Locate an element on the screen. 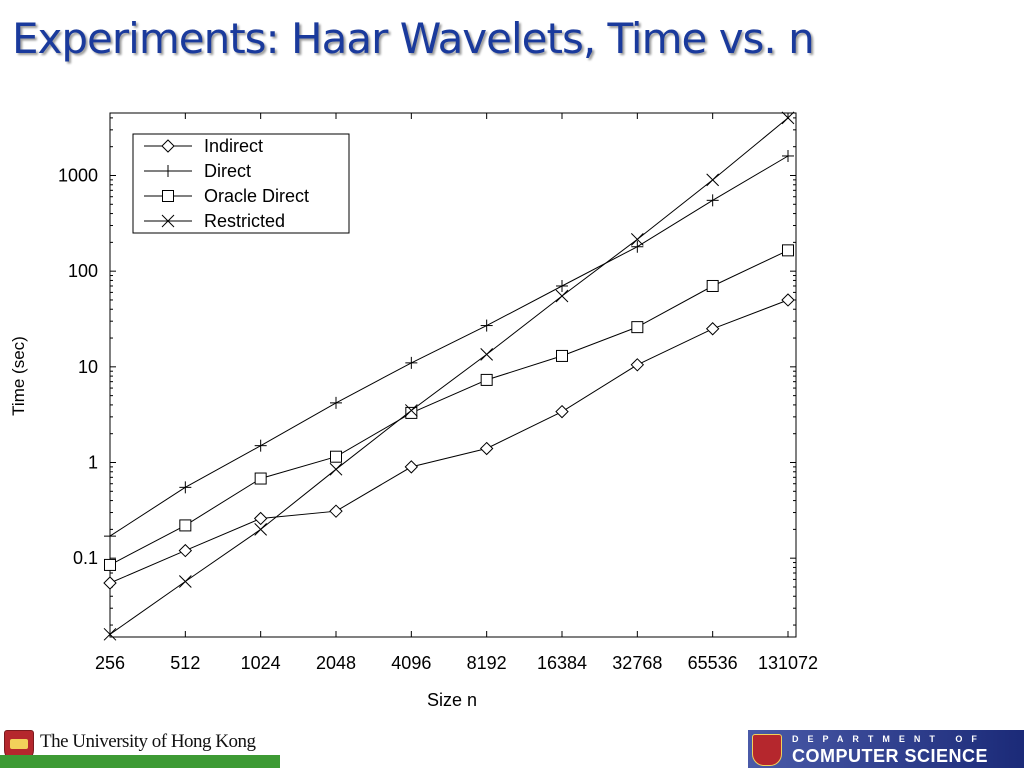  y-tick-label: 1000 is located at coordinates (78, 175).